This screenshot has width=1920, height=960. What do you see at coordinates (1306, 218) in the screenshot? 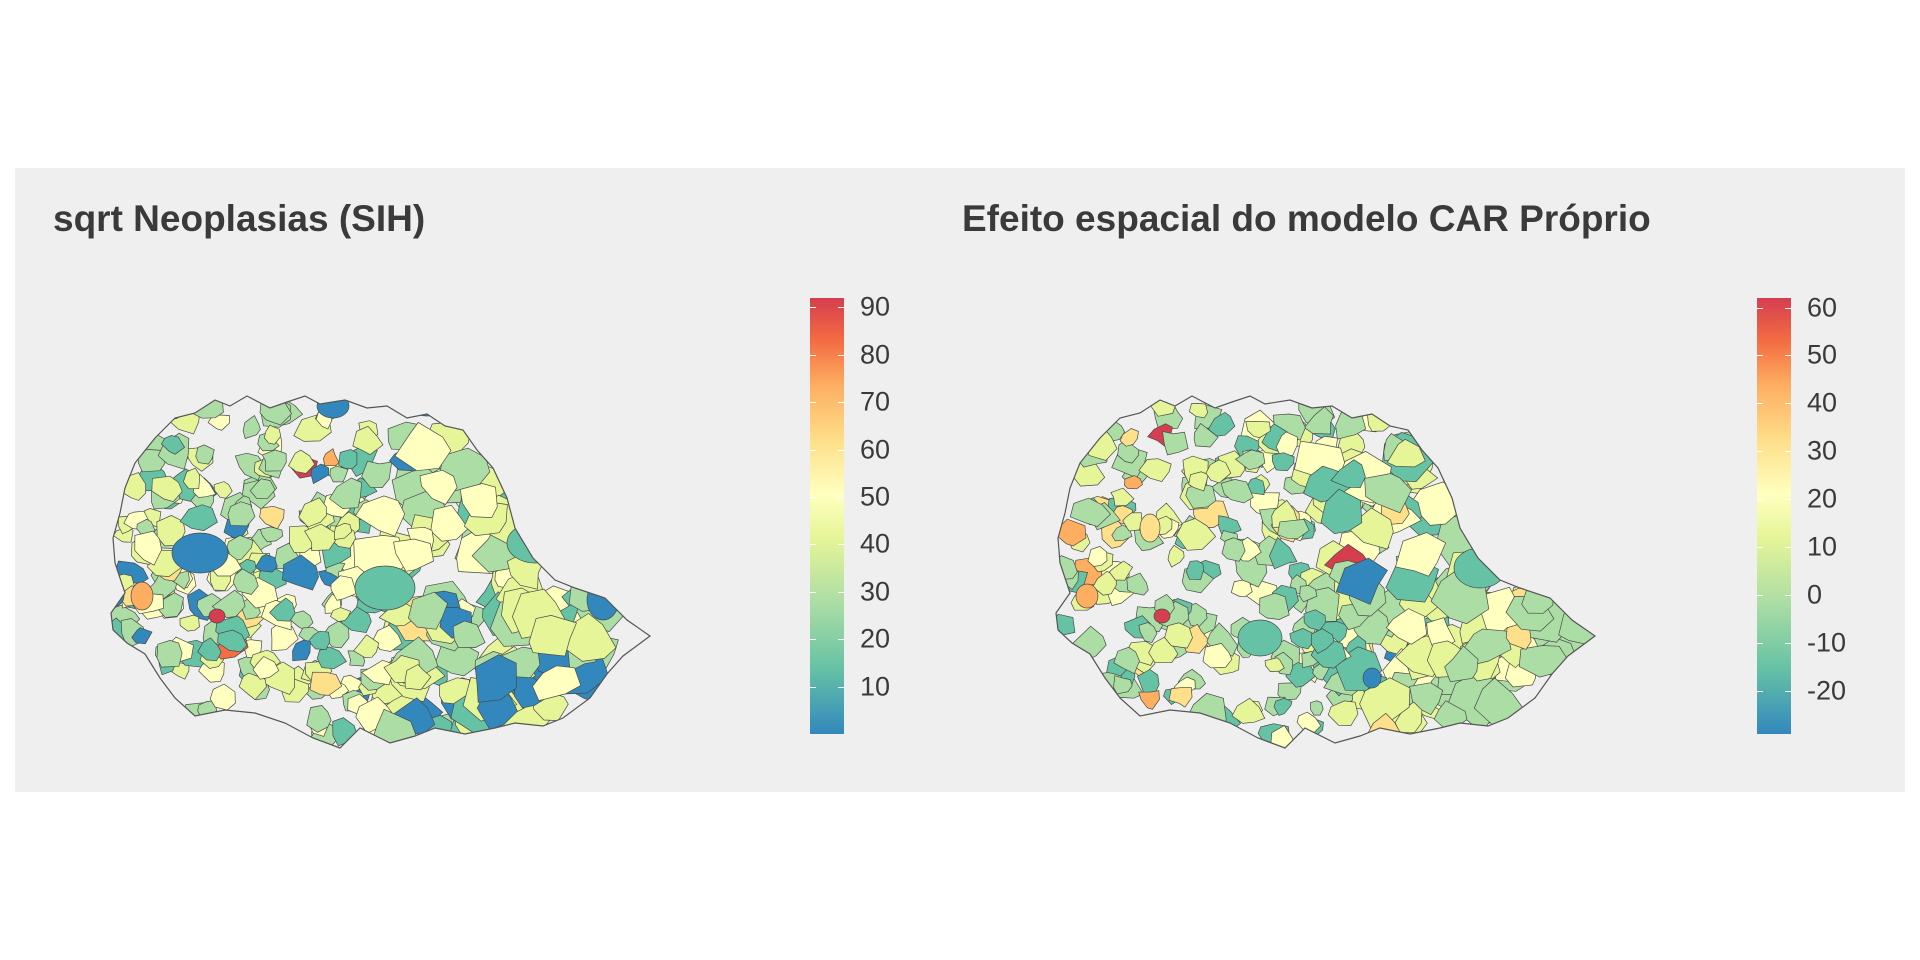
I see `panel-title: Efeito espacial do modelo CAR Próprio` at bounding box center [1306, 218].